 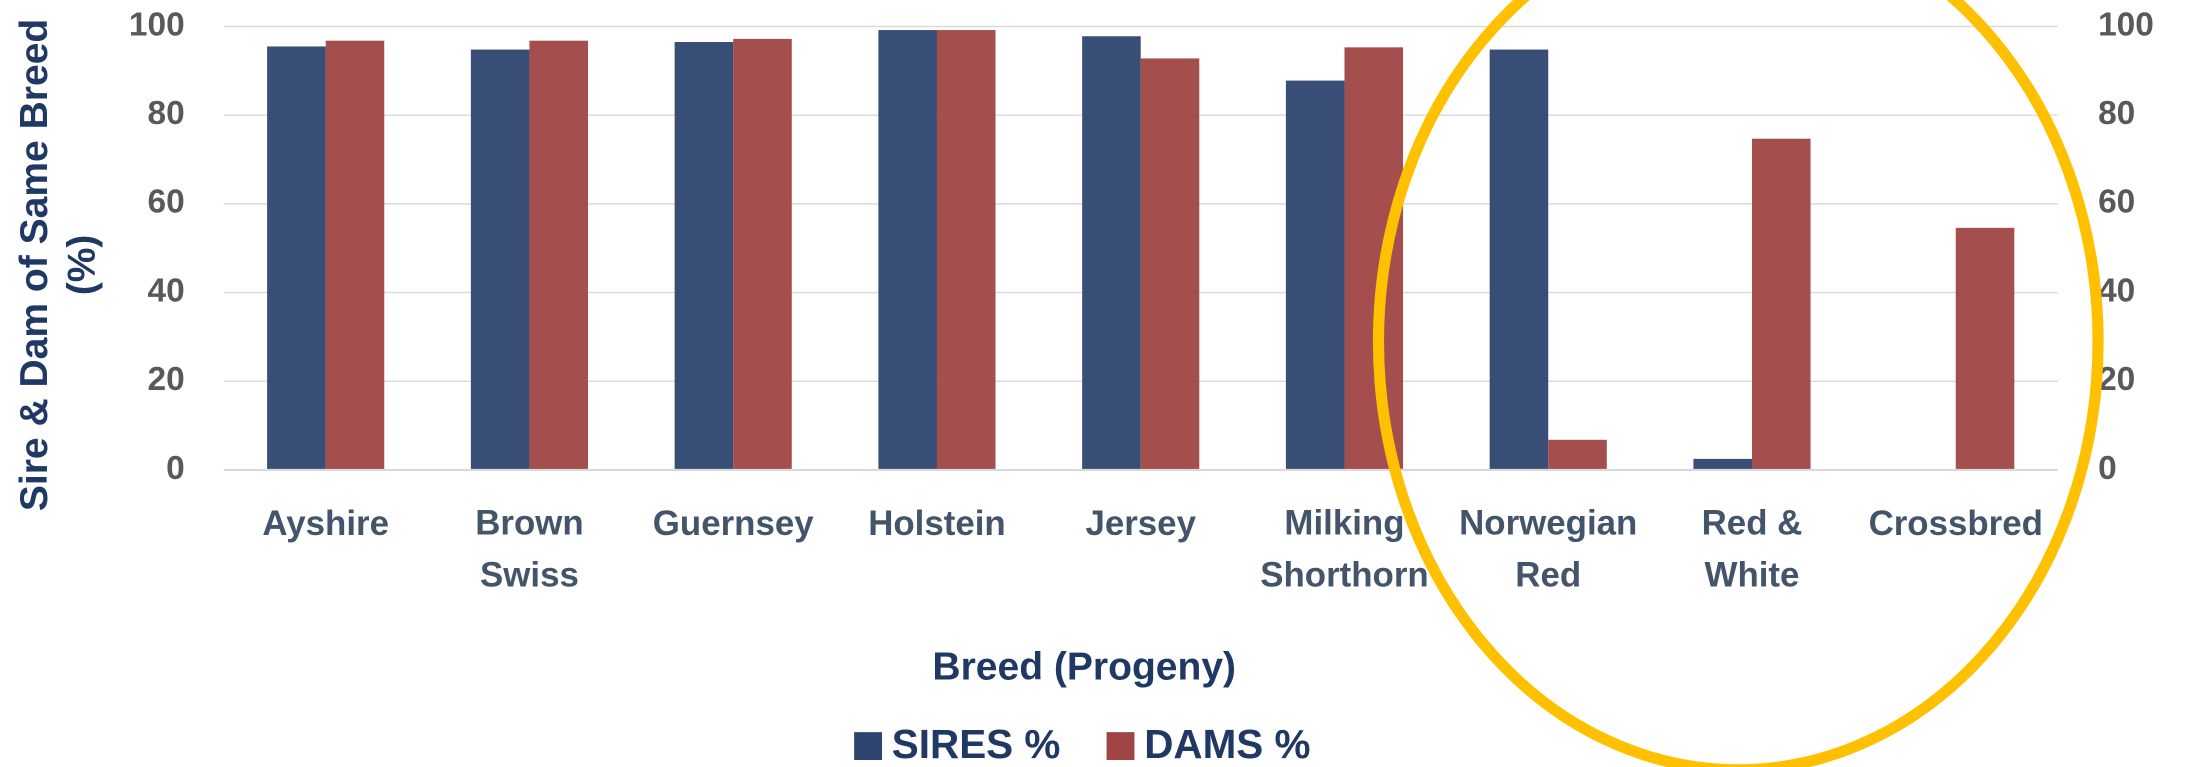 I want to click on x-tick-label: Guernsey, so click(x=733, y=523).